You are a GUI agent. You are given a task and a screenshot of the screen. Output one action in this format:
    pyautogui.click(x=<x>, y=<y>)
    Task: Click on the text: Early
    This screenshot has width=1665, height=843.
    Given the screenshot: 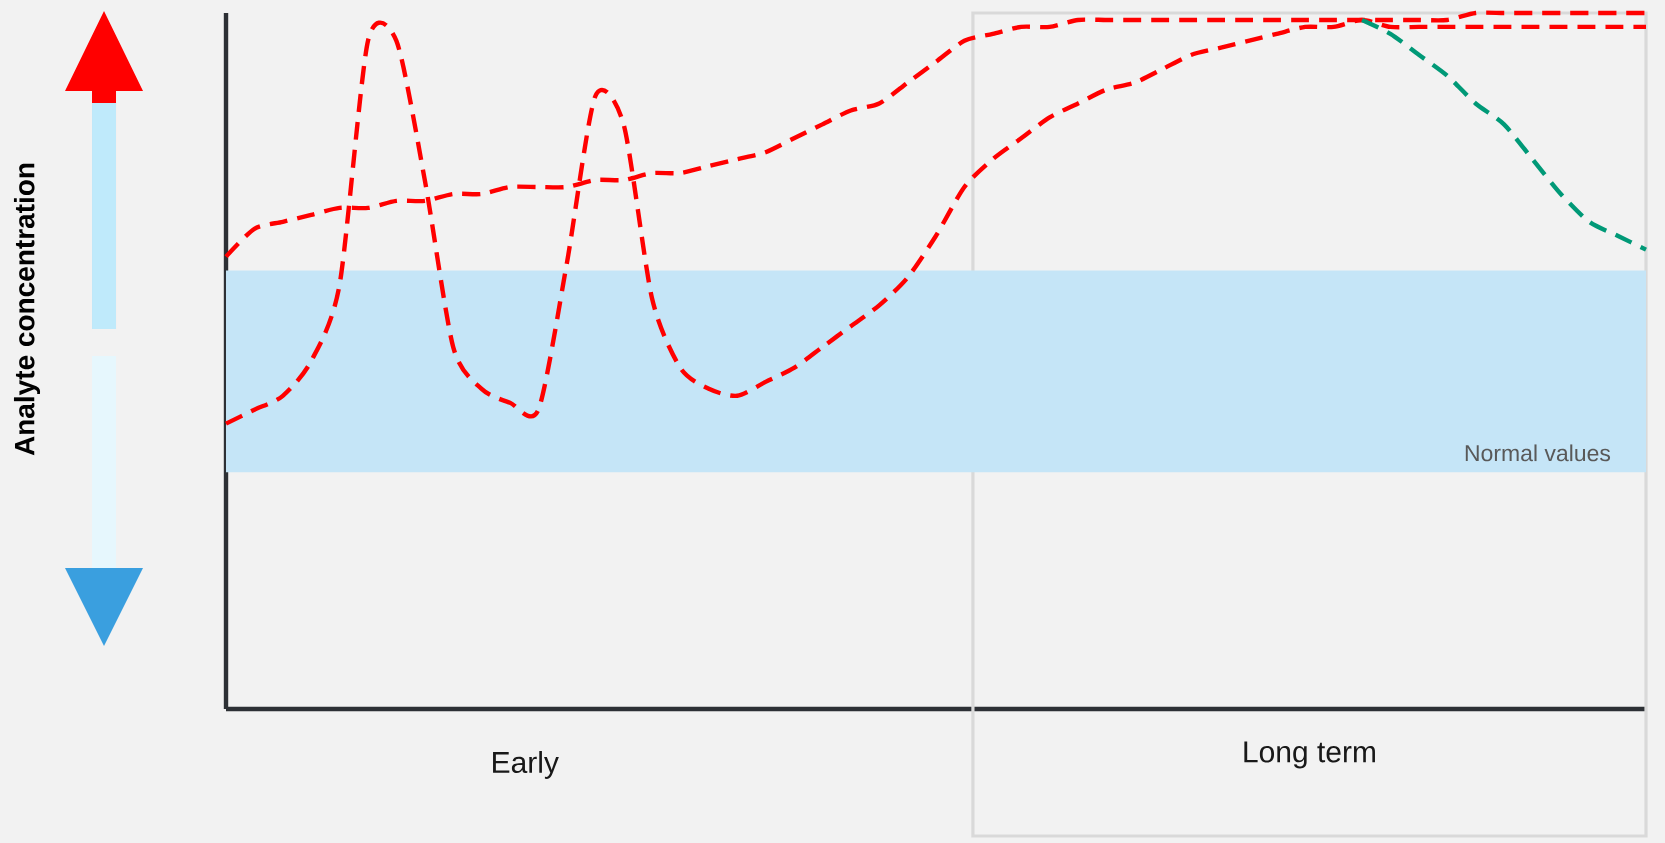 What is the action you would take?
    pyautogui.click(x=526, y=765)
    